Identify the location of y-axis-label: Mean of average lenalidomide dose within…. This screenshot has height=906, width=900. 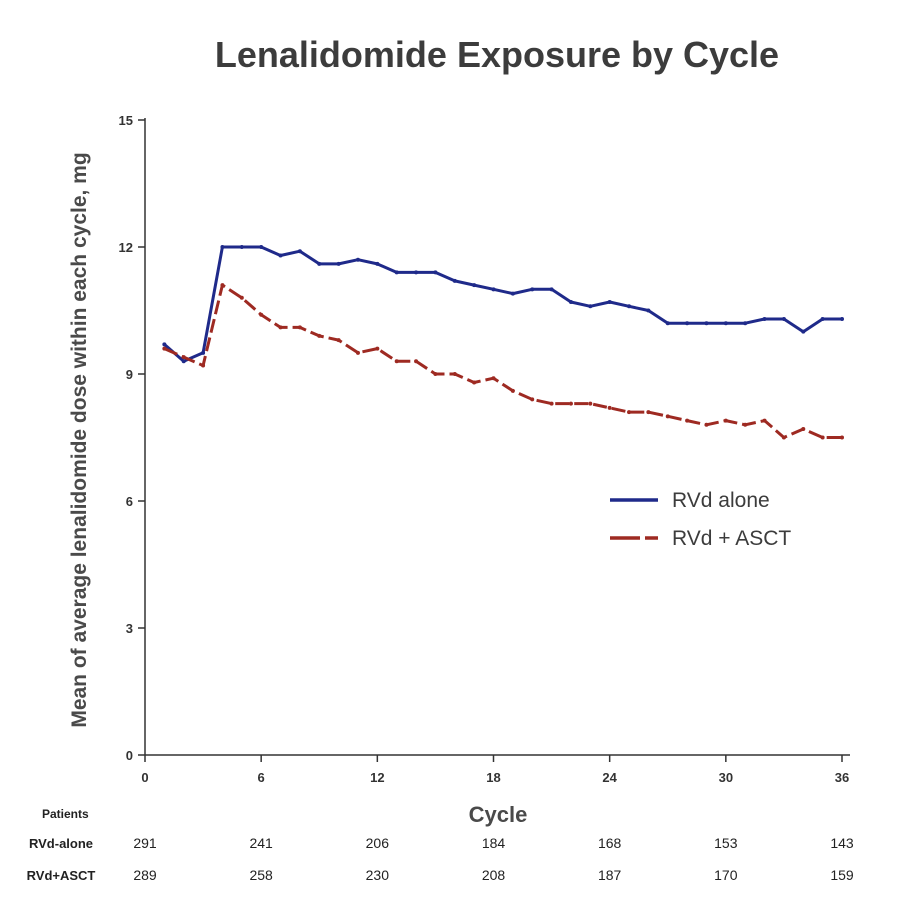
(79, 439).